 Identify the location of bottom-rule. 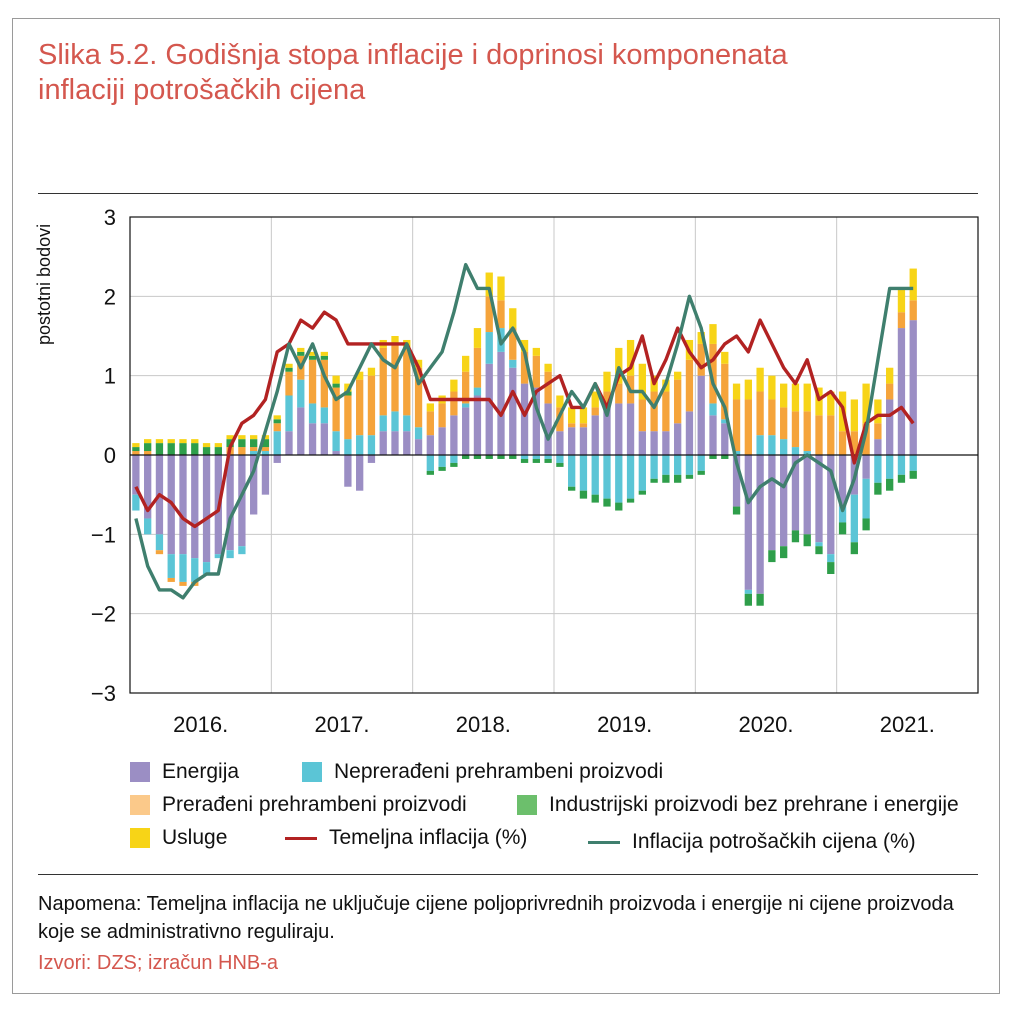
(508, 874).